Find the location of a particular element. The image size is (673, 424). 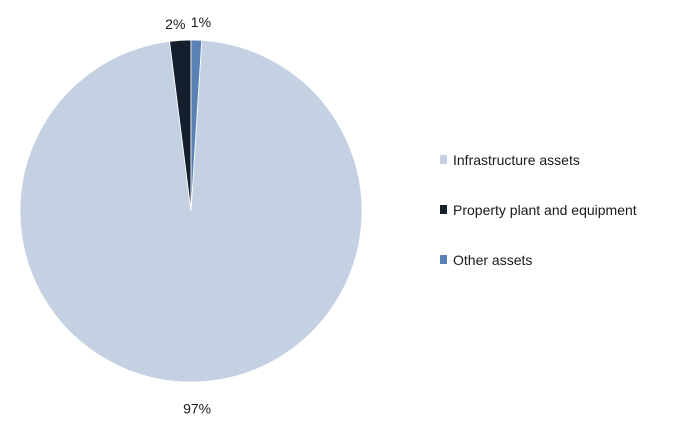

legend-item-other-assets: Other assets is located at coordinates (552, 260).